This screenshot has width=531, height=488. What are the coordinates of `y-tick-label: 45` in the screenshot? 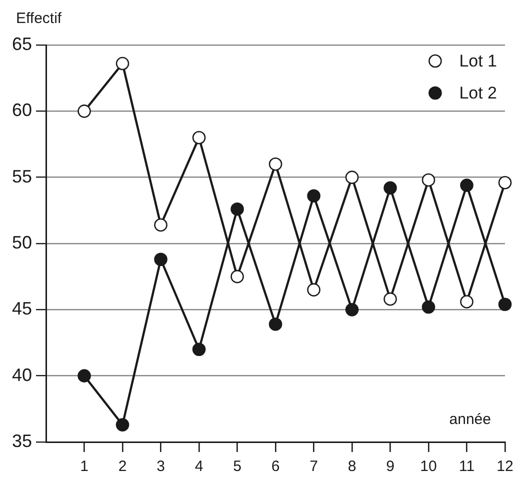 It's located at (22, 308).